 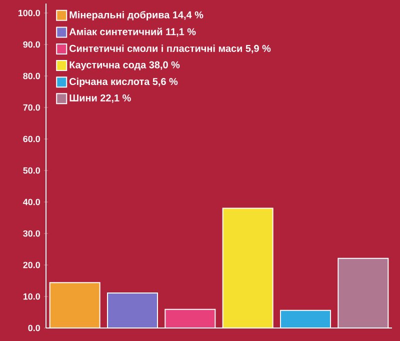 What do you see at coordinates (125, 65) in the screenshot?
I see `legend-label: Каустична сода 38,0 %` at bounding box center [125, 65].